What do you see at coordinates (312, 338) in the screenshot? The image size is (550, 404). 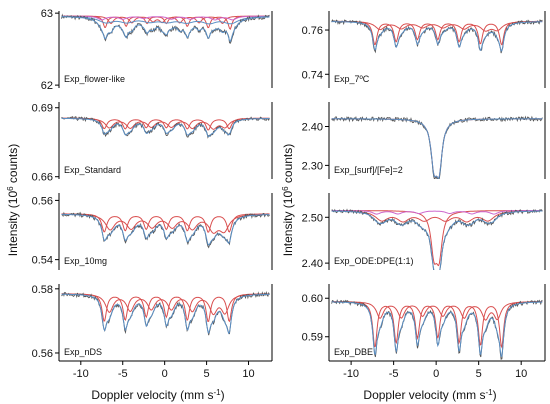 I see `y-tick-label: 0.59` at bounding box center [312, 338].